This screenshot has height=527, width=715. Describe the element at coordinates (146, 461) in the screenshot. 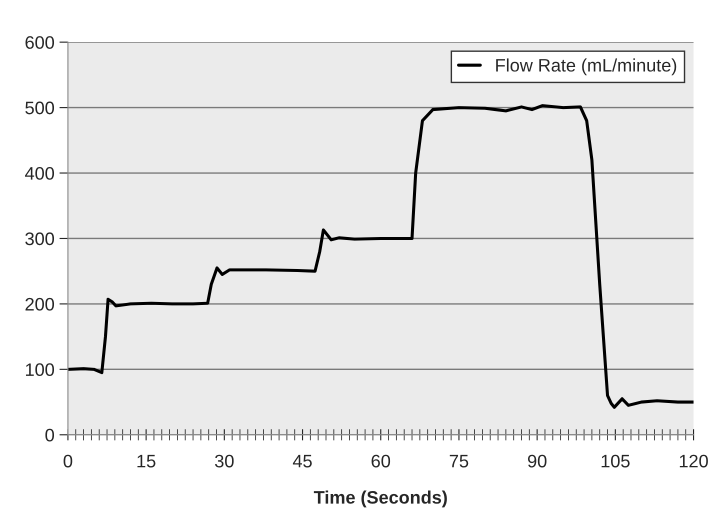

I see `x-tick-label: 15` at that location.